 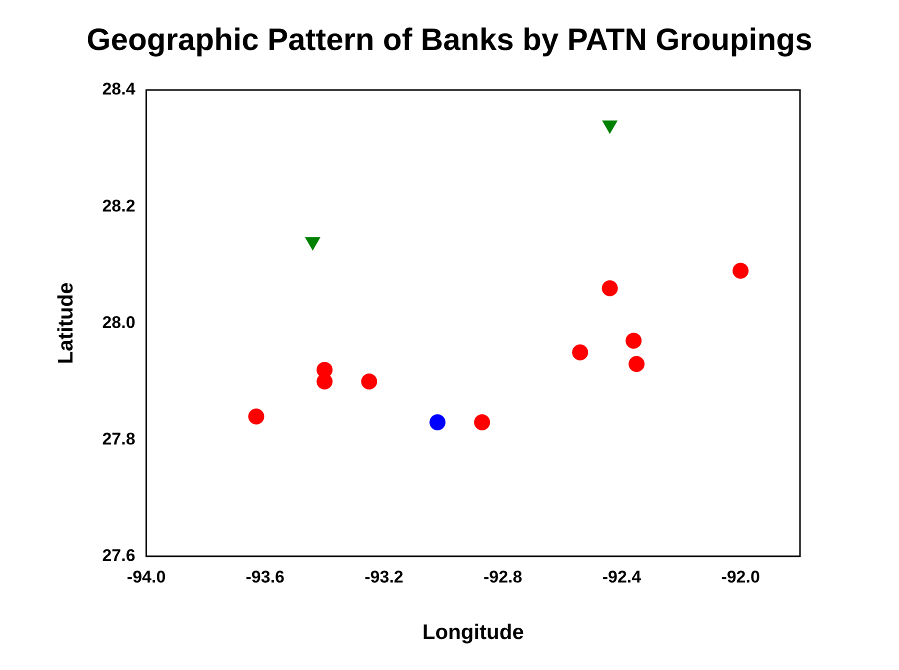 What do you see at coordinates (66, 323) in the screenshot?
I see `y-axis-title: Latitude` at bounding box center [66, 323].